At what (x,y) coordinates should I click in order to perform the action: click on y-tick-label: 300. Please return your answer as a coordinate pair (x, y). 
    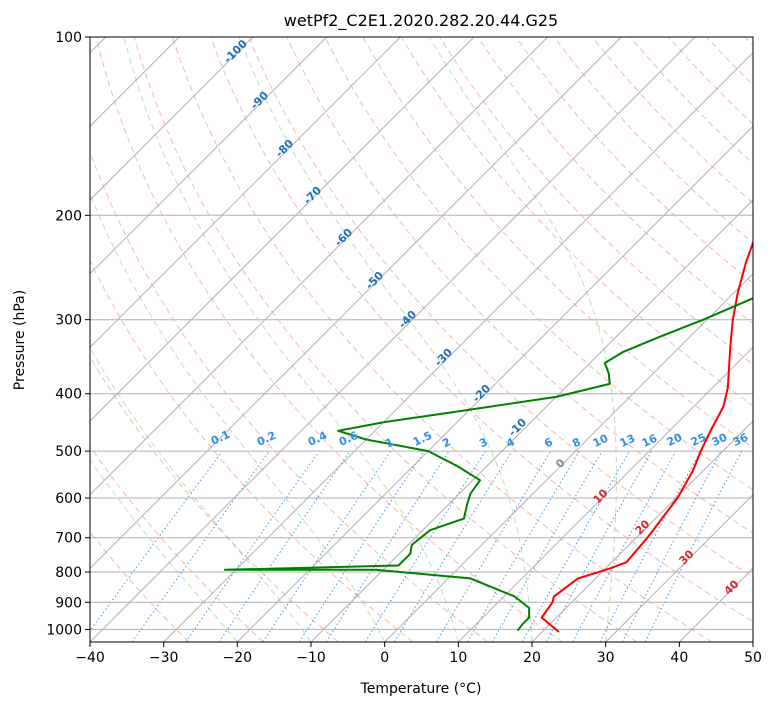
    Looking at the image, I should click on (68, 321).